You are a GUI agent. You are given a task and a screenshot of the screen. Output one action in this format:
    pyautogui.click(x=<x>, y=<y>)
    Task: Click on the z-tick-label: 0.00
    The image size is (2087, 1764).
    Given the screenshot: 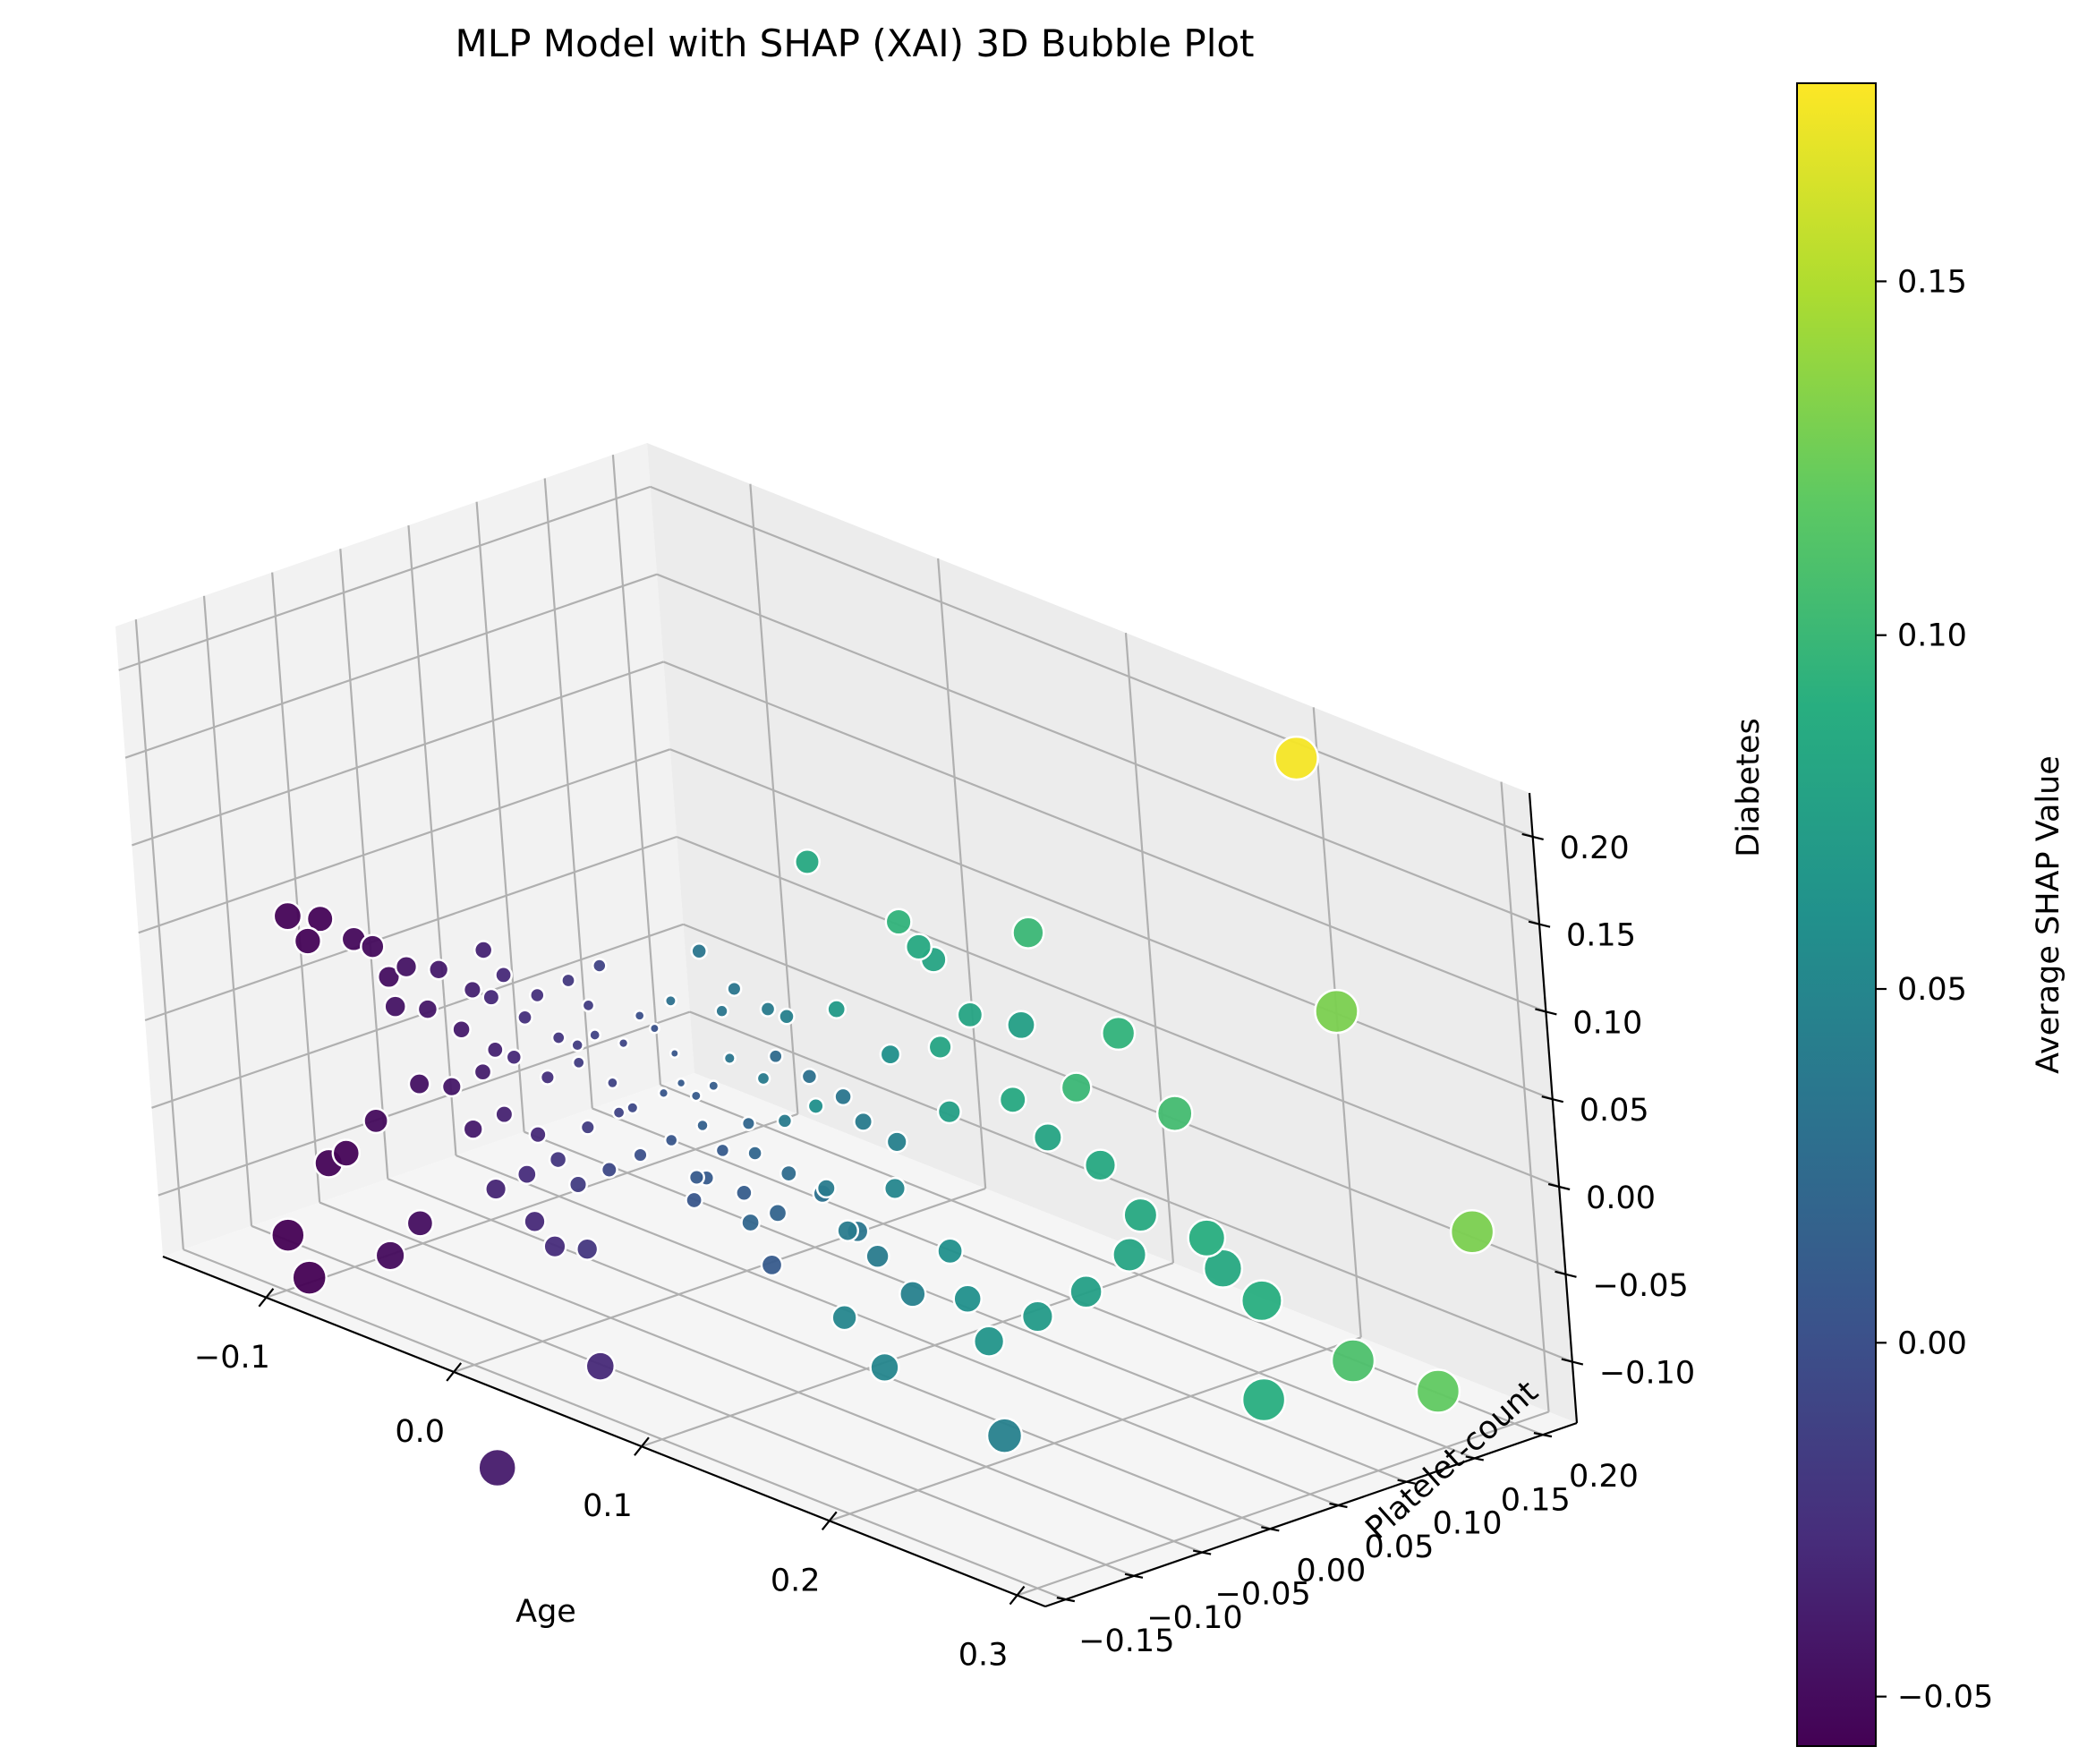 What is the action you would take?
    pyautogui.click(x=1621, y=1198)
    